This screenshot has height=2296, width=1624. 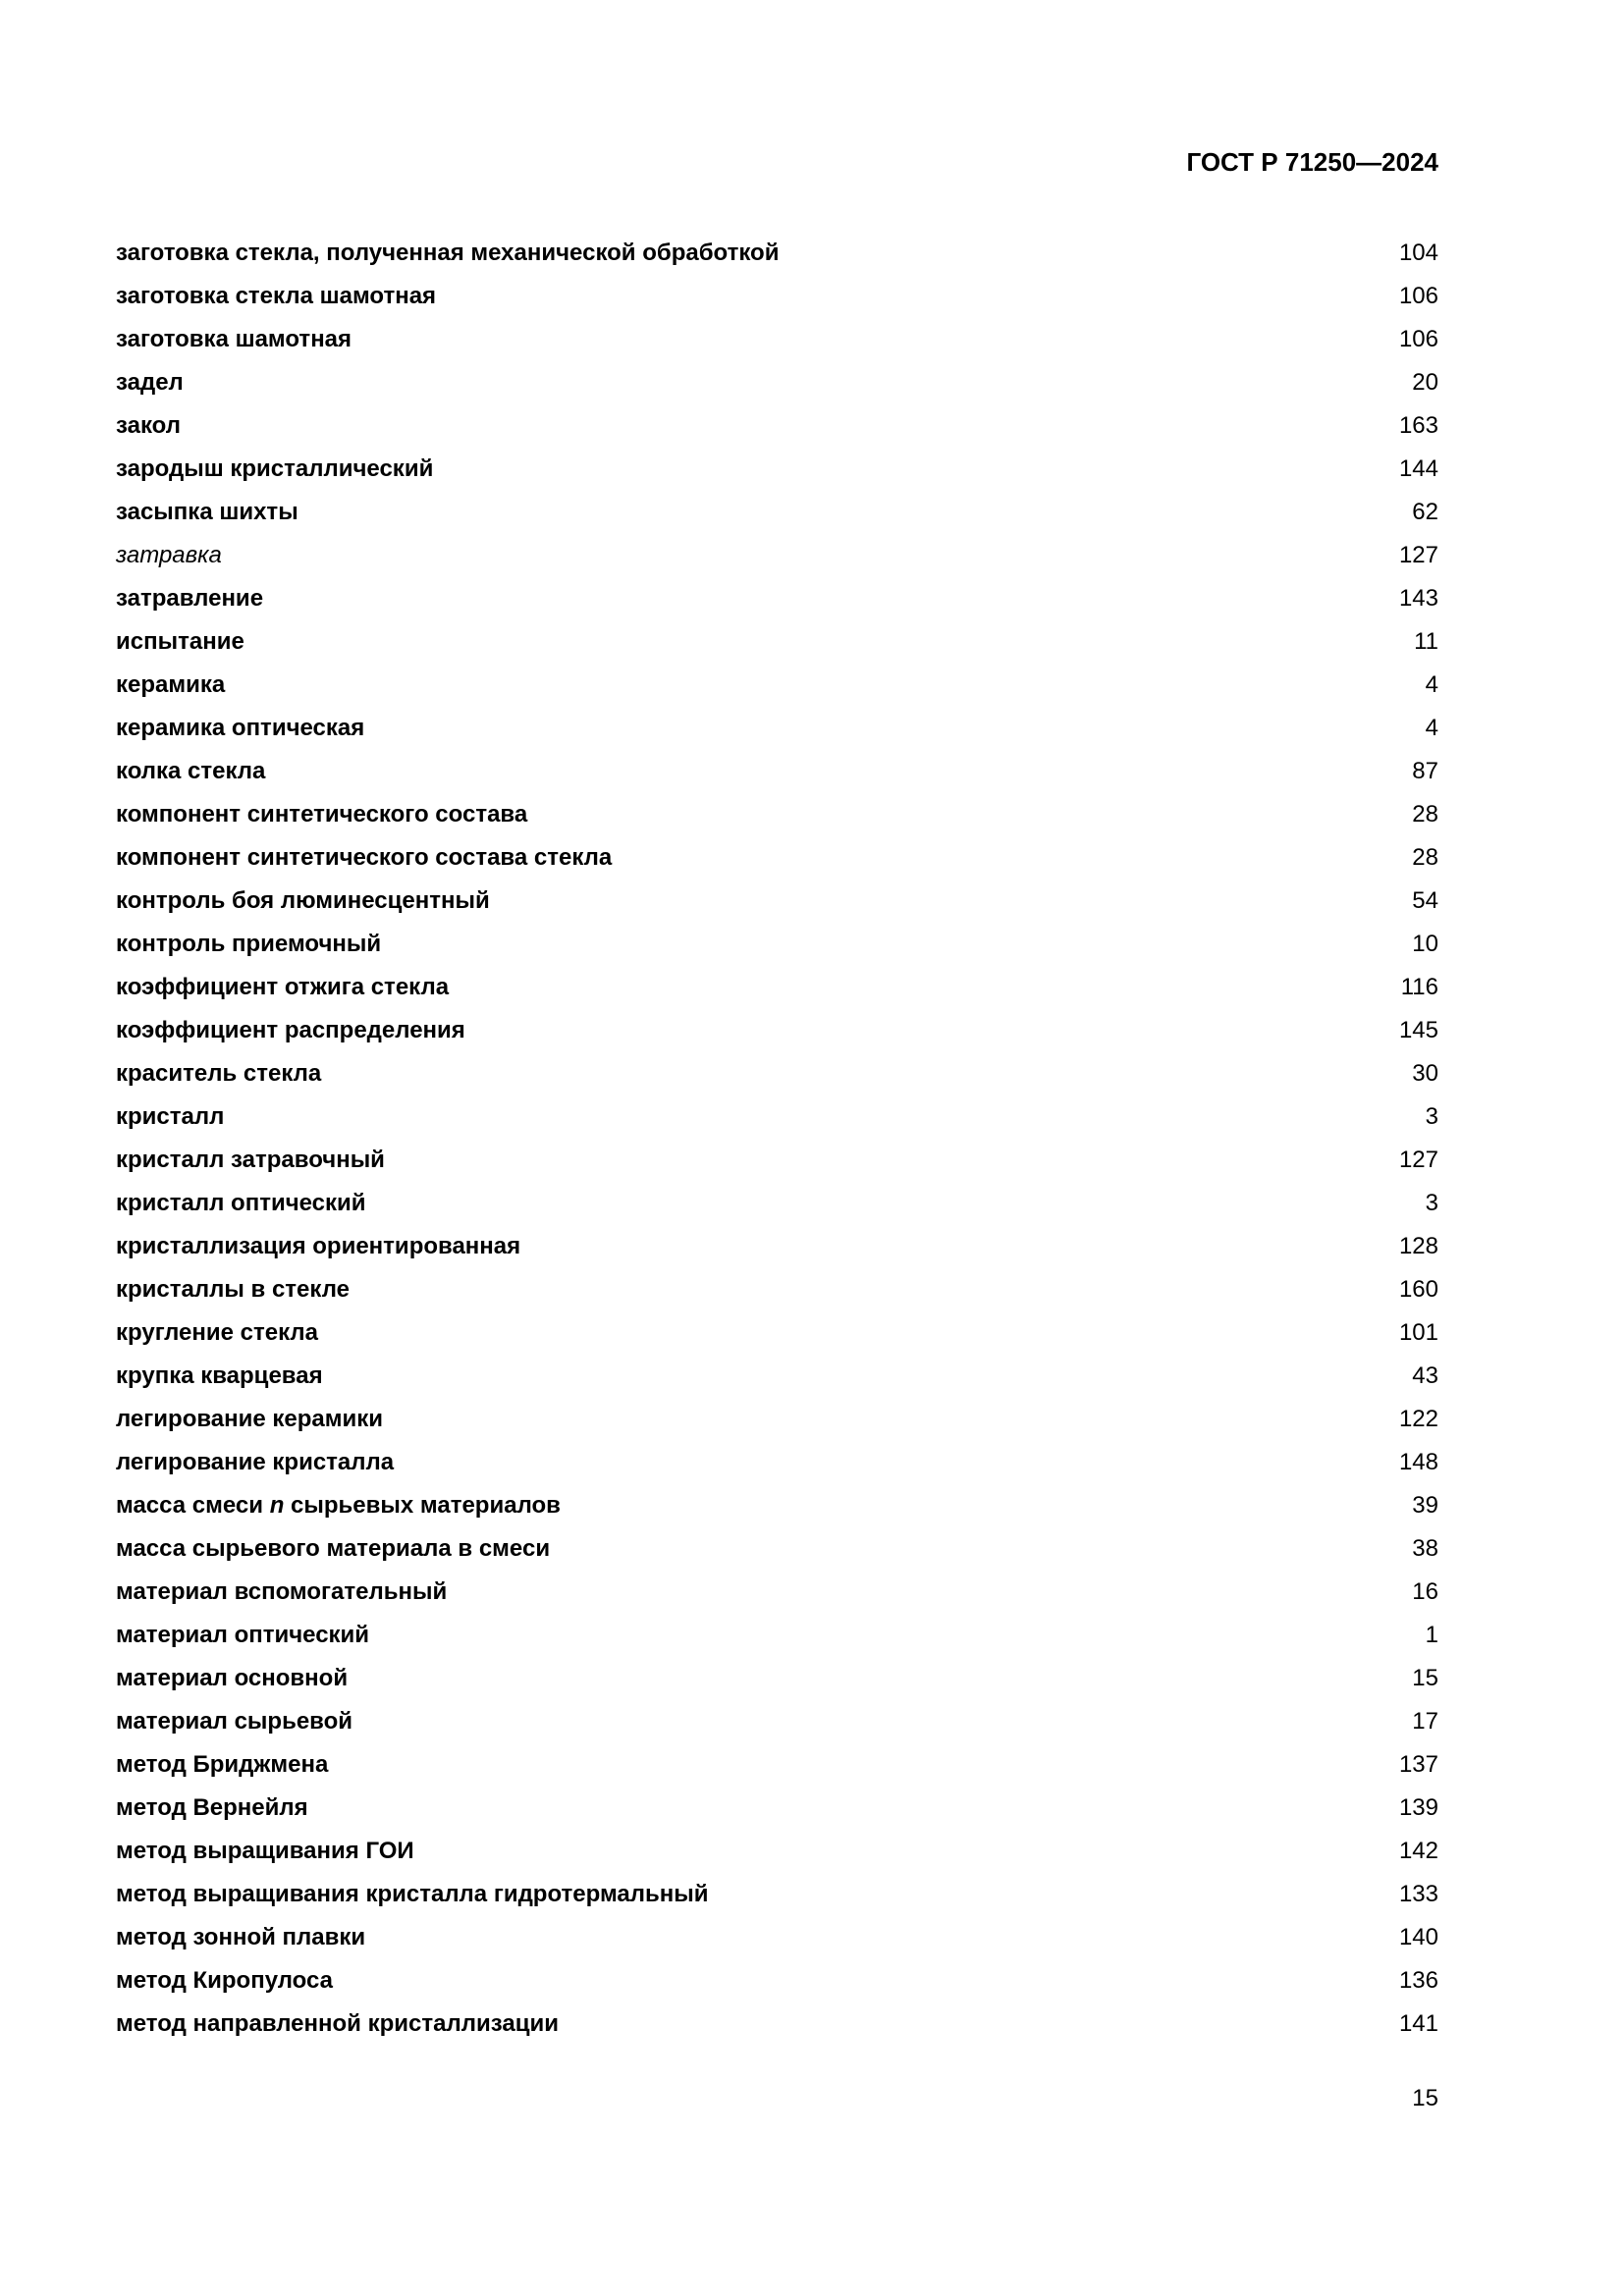 I want to click on index-term: коэффициент отжига стекла, so click(x=283, y=987).